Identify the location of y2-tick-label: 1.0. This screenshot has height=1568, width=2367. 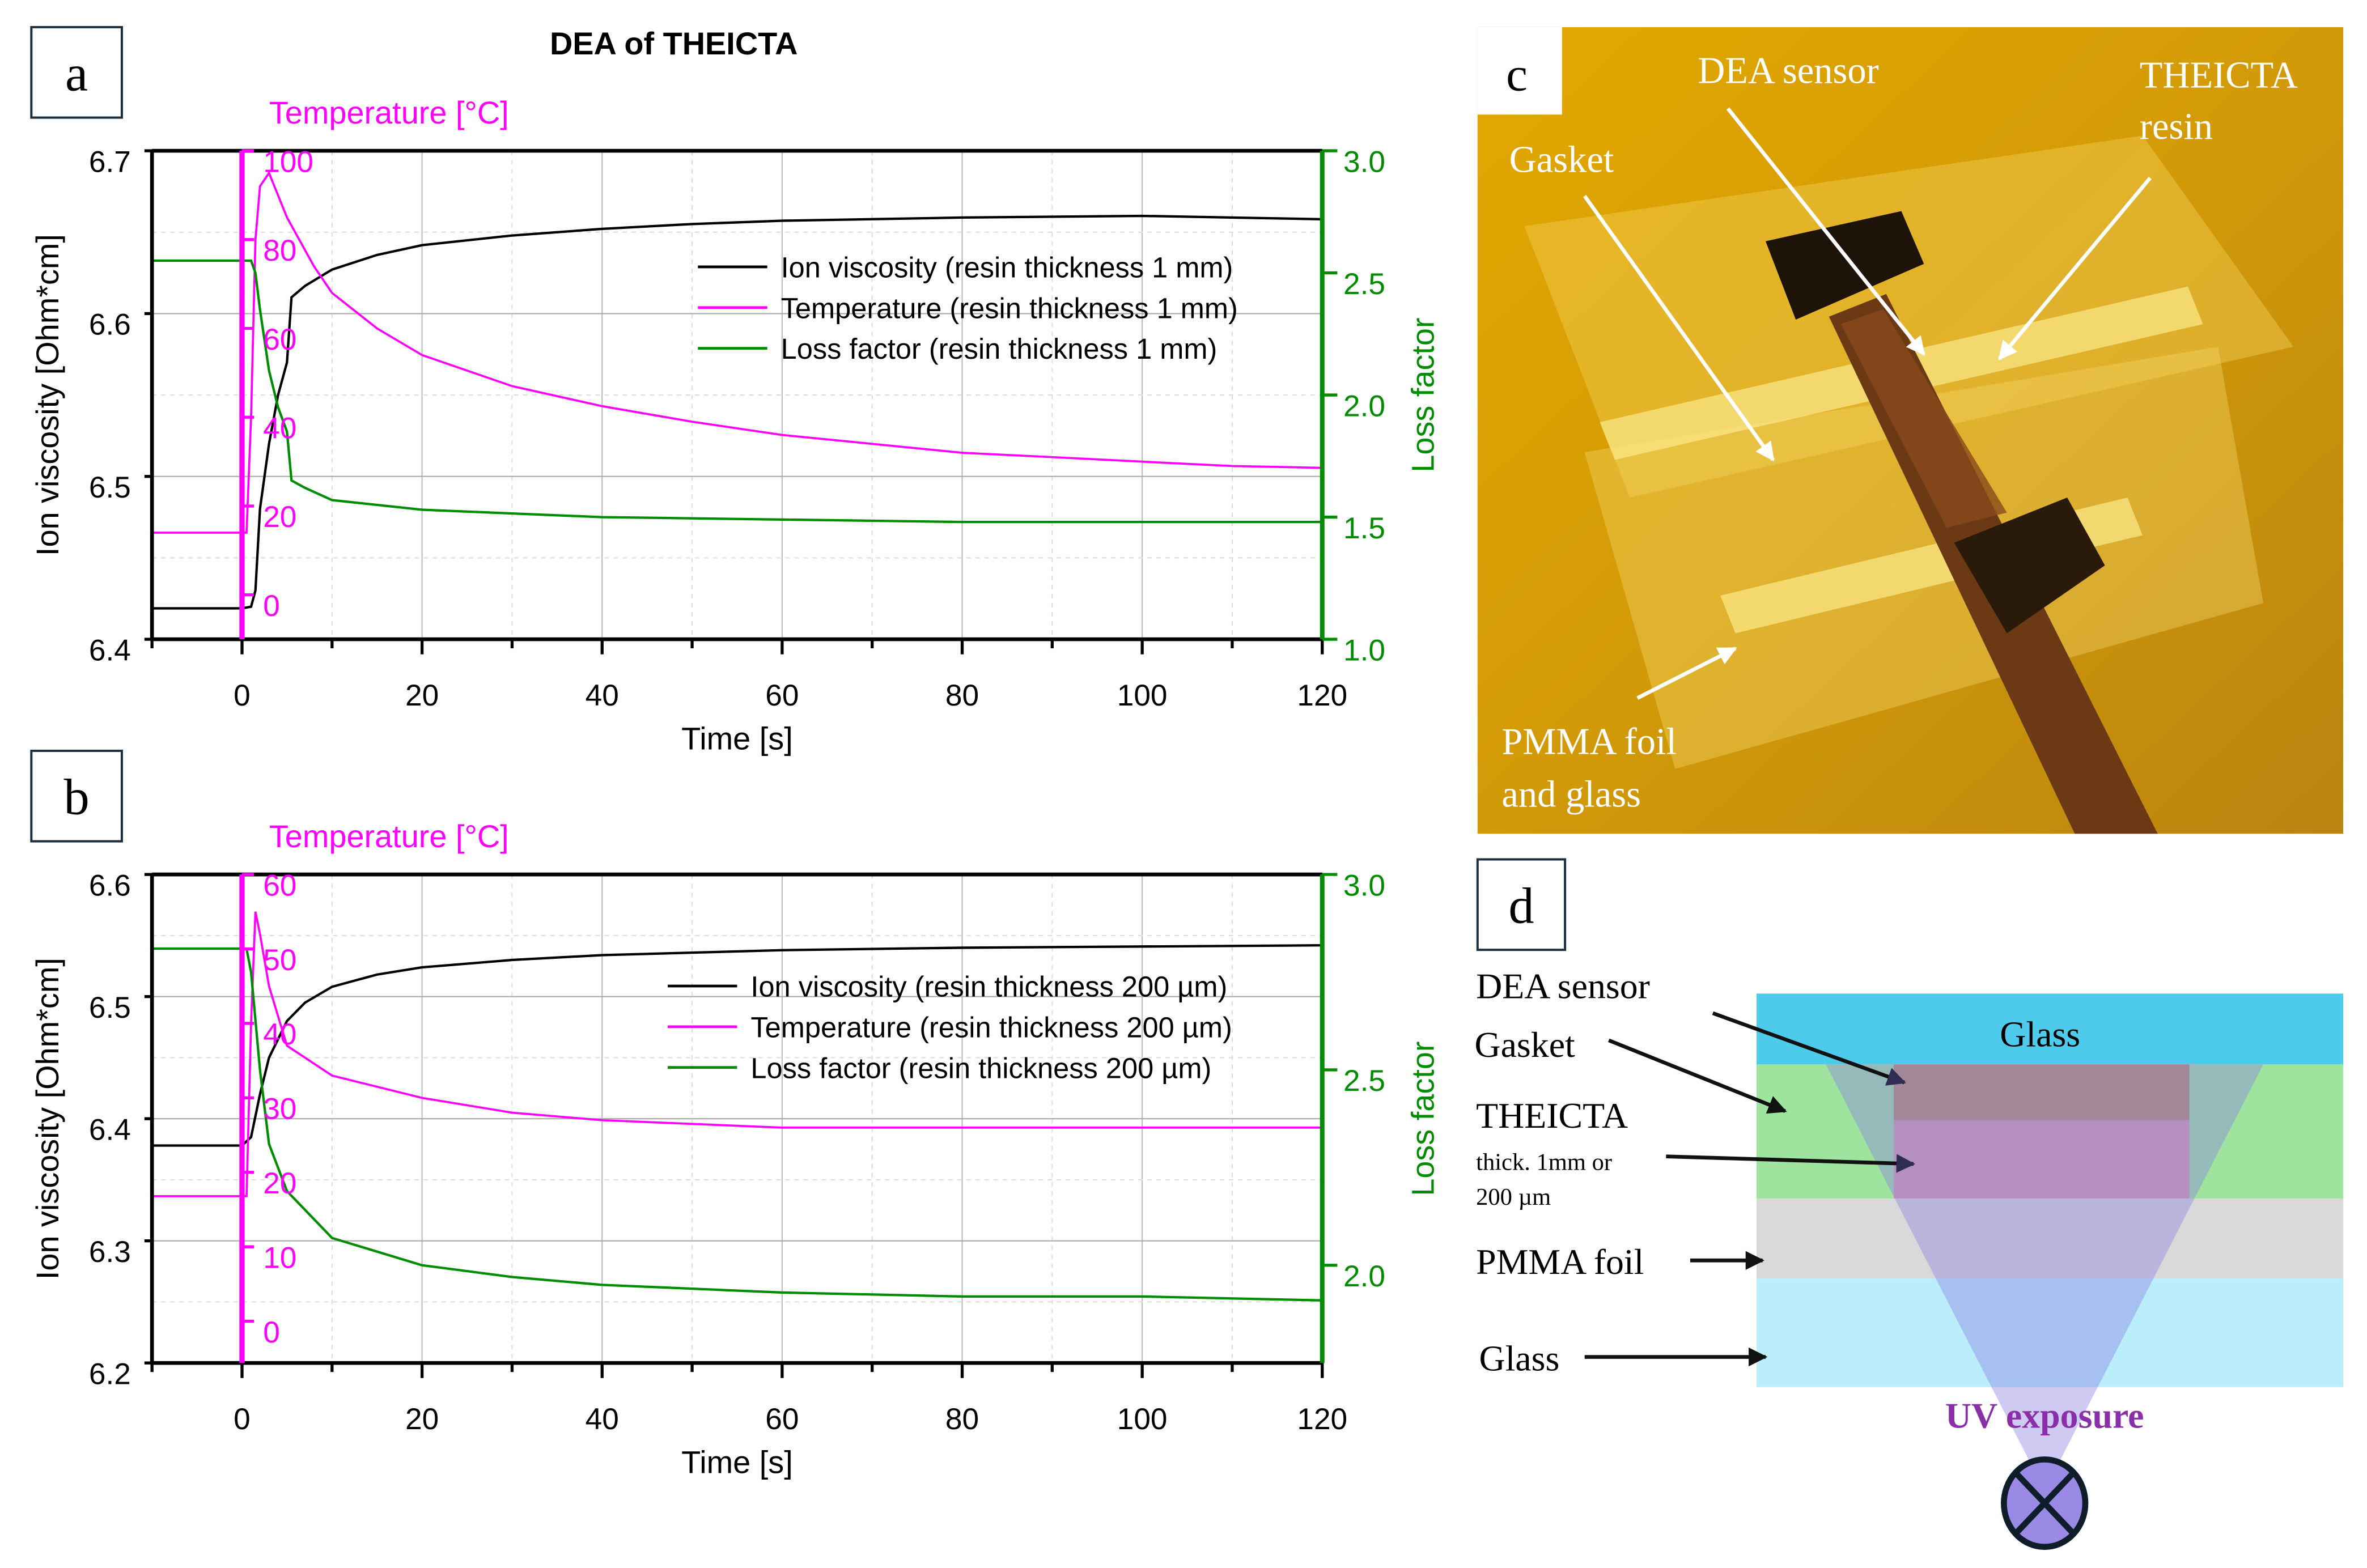
(1364, 650).